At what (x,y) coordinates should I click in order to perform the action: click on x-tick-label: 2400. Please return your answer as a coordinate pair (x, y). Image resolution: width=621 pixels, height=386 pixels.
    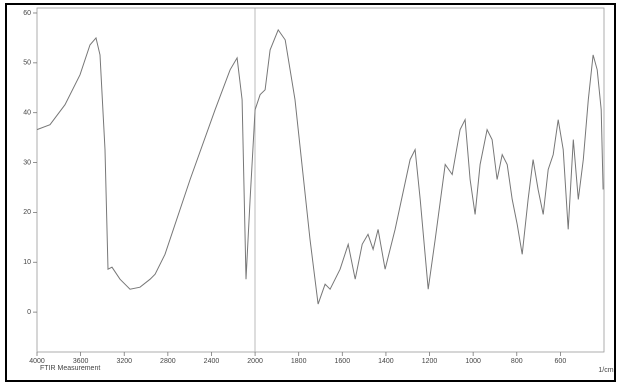
    Looking at the image, I should click on (212, 361).